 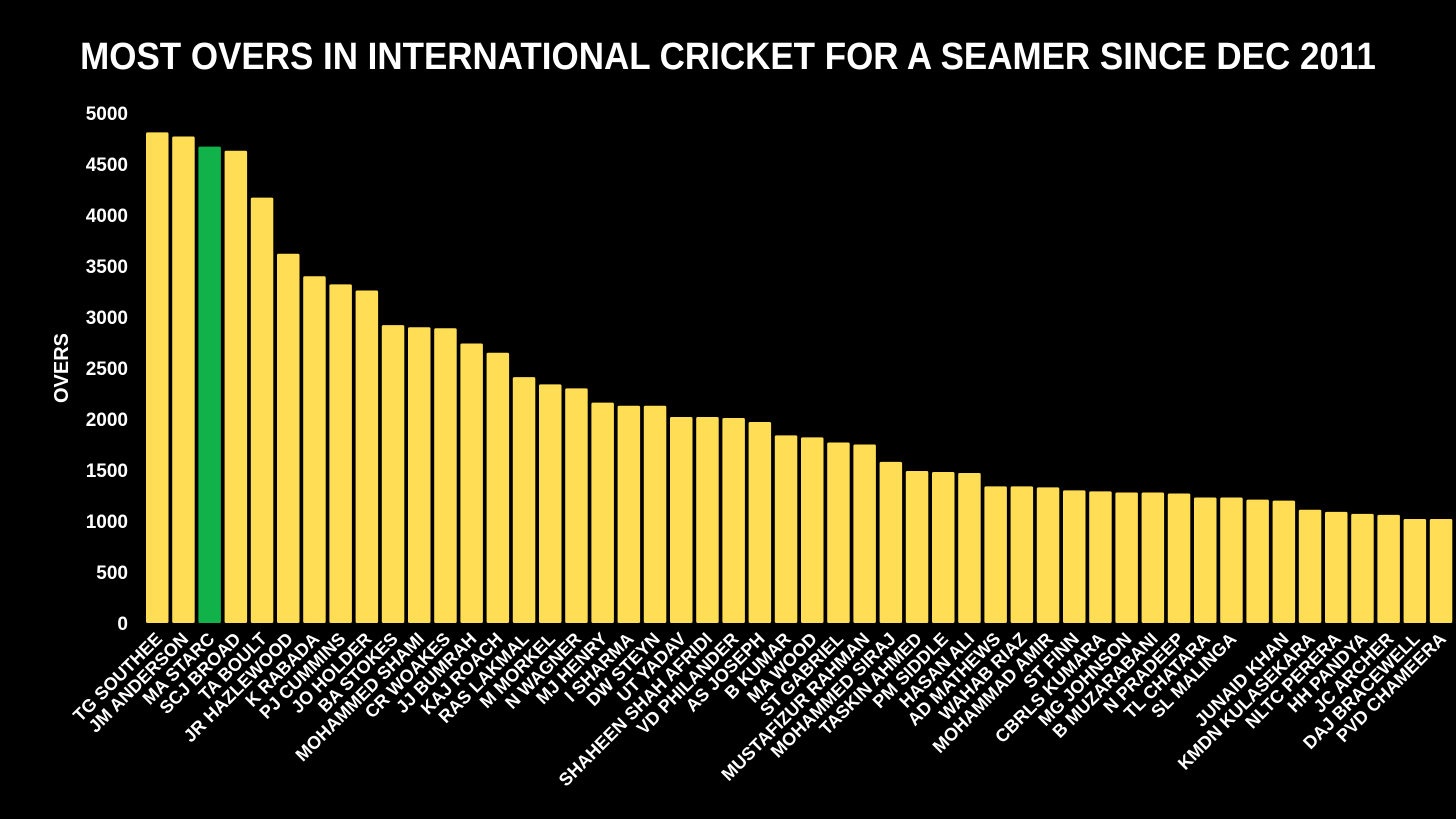 What do you see at coordinates (112, 573) in the screenshot?
I see `y-tick-label: 500` at bounding box center [112, 573].